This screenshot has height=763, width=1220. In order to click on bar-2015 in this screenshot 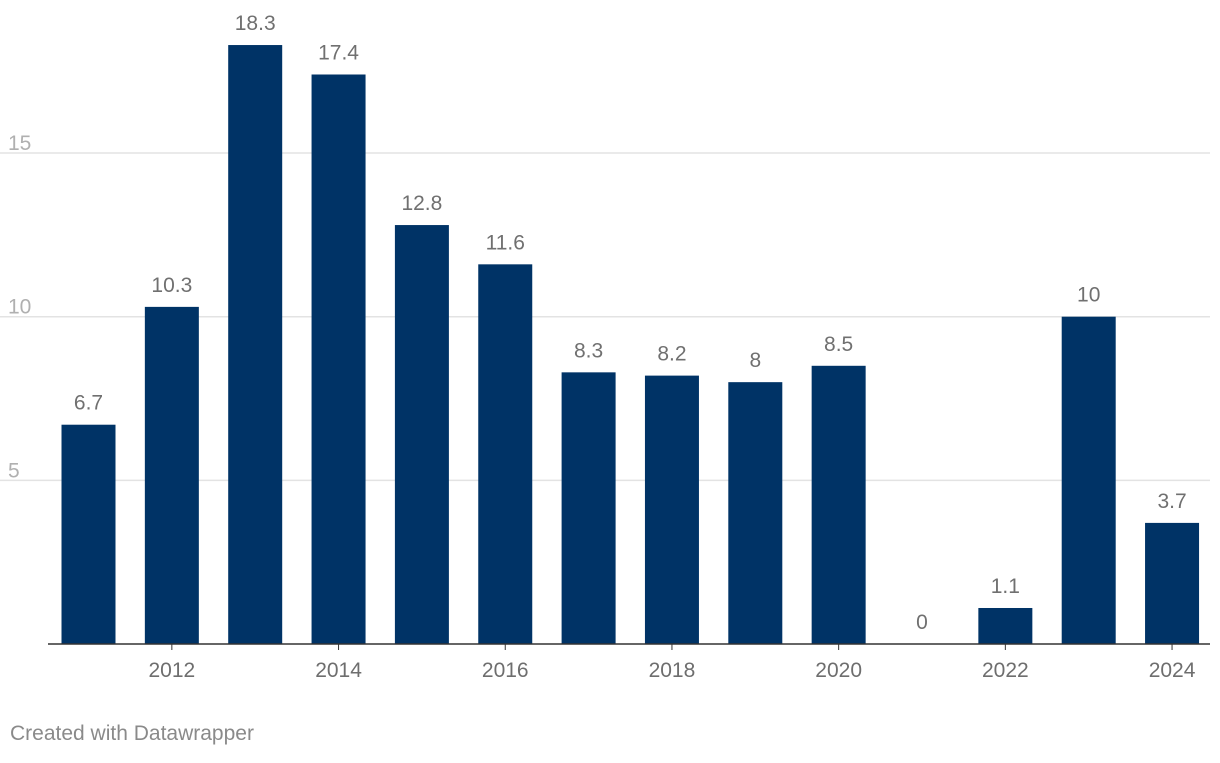, I will do `click(421, 434)`.